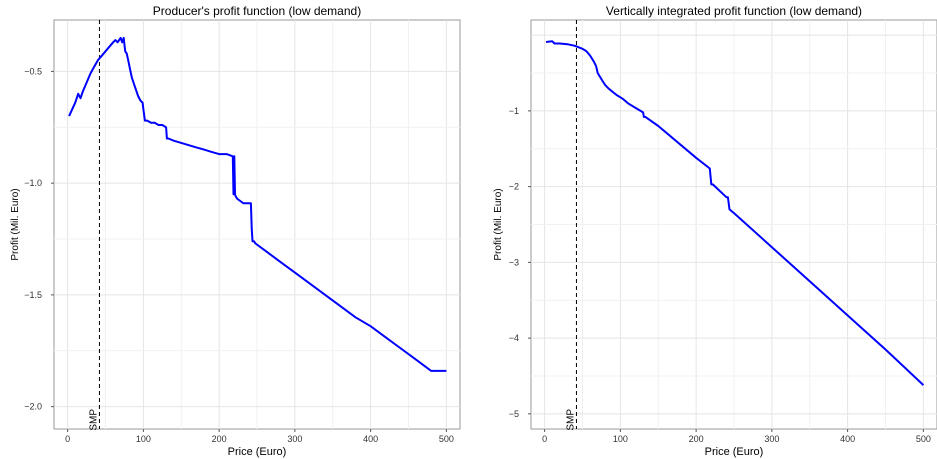  Describe the element at coordinates (520, 262) in the screenshot. I see `y-axis-ticks: −5 −4 −3 −2 −1` at that location.